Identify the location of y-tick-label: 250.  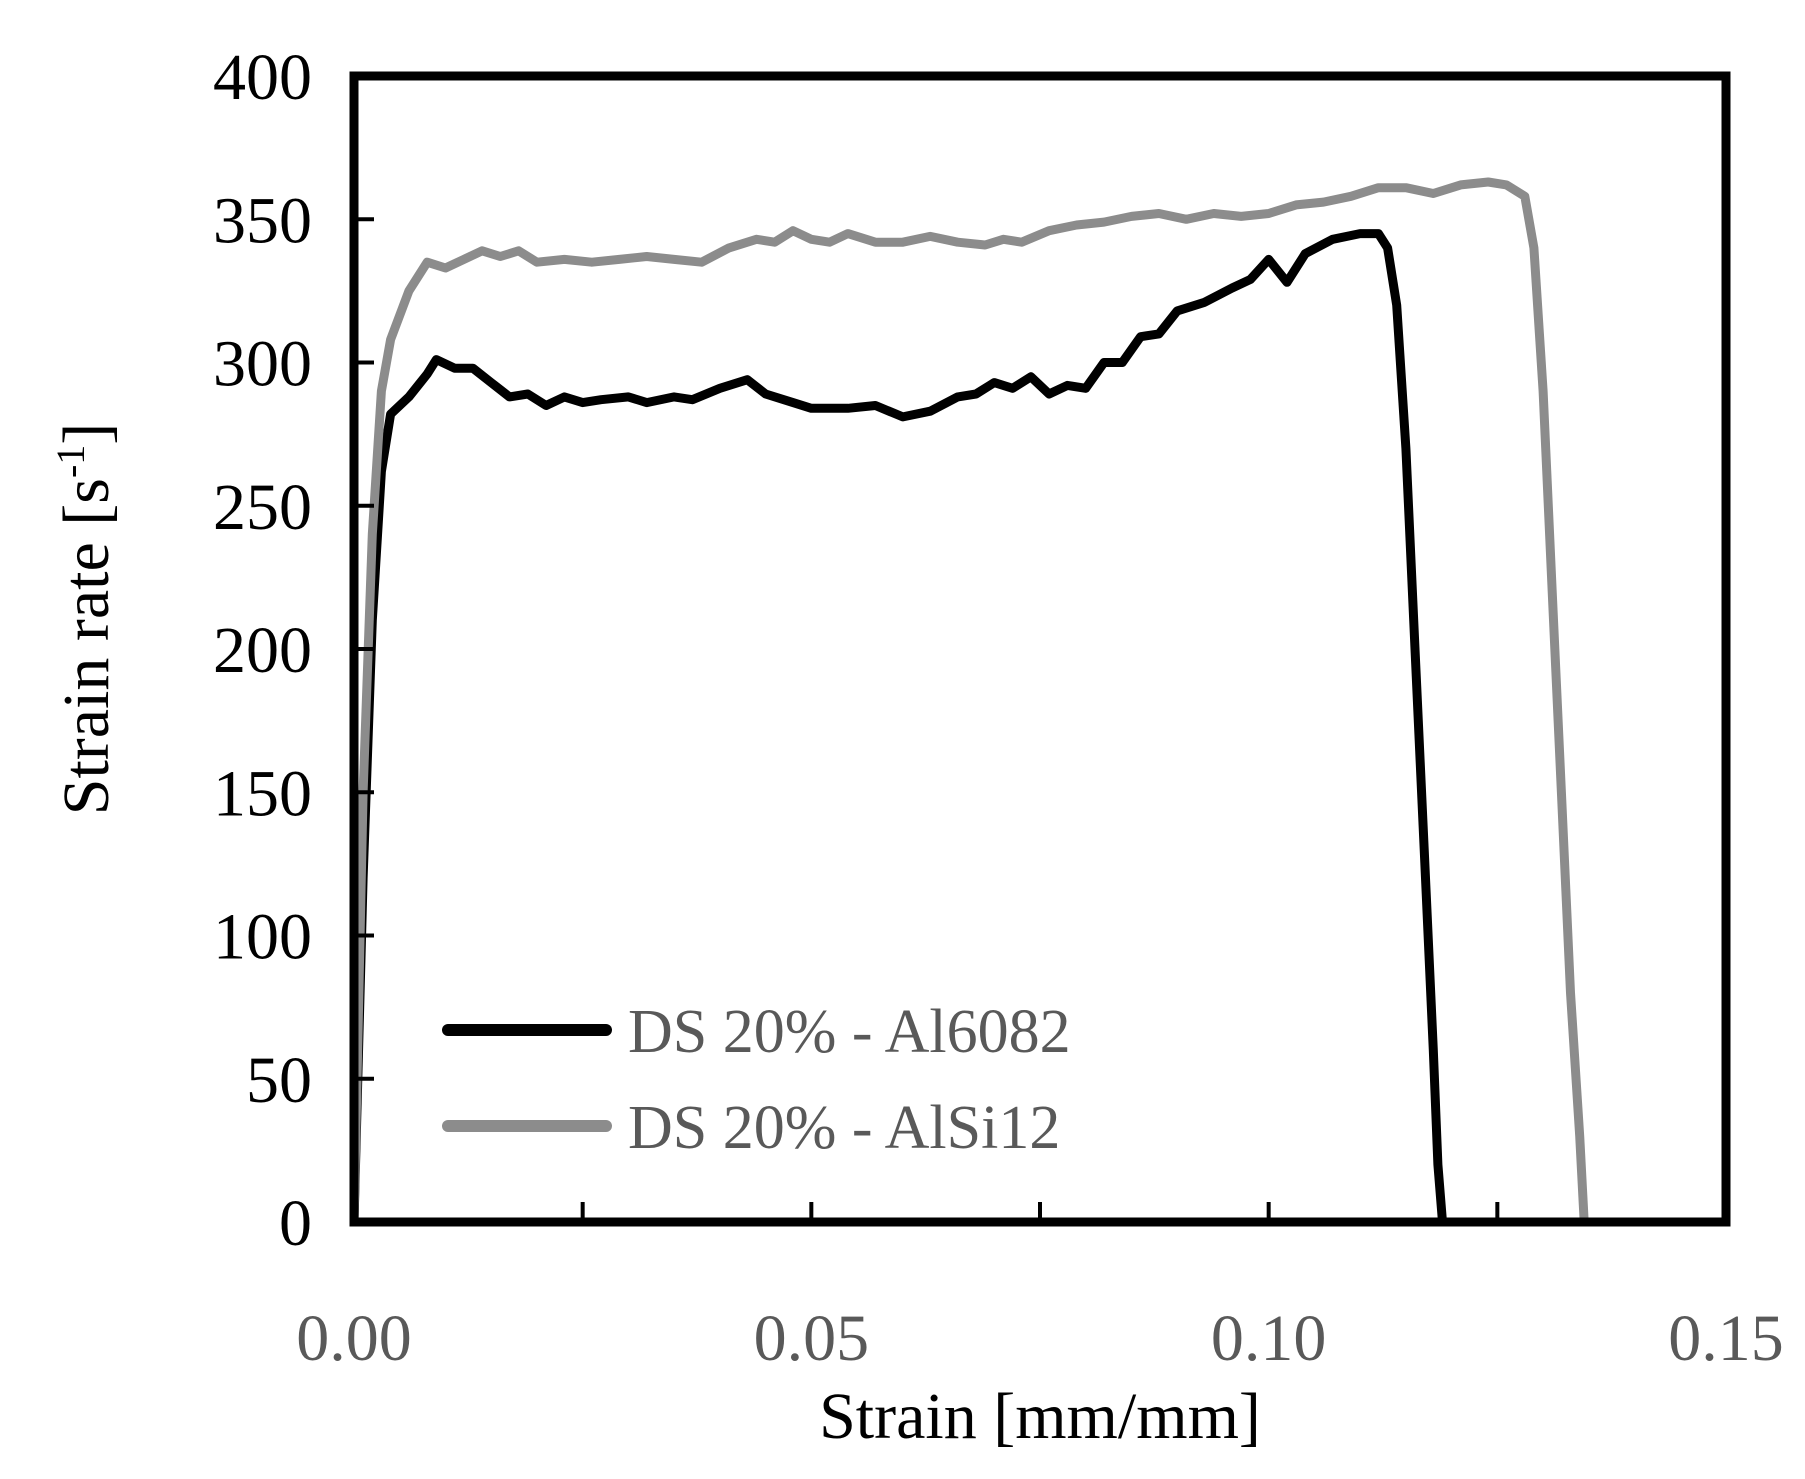
(262, 507).